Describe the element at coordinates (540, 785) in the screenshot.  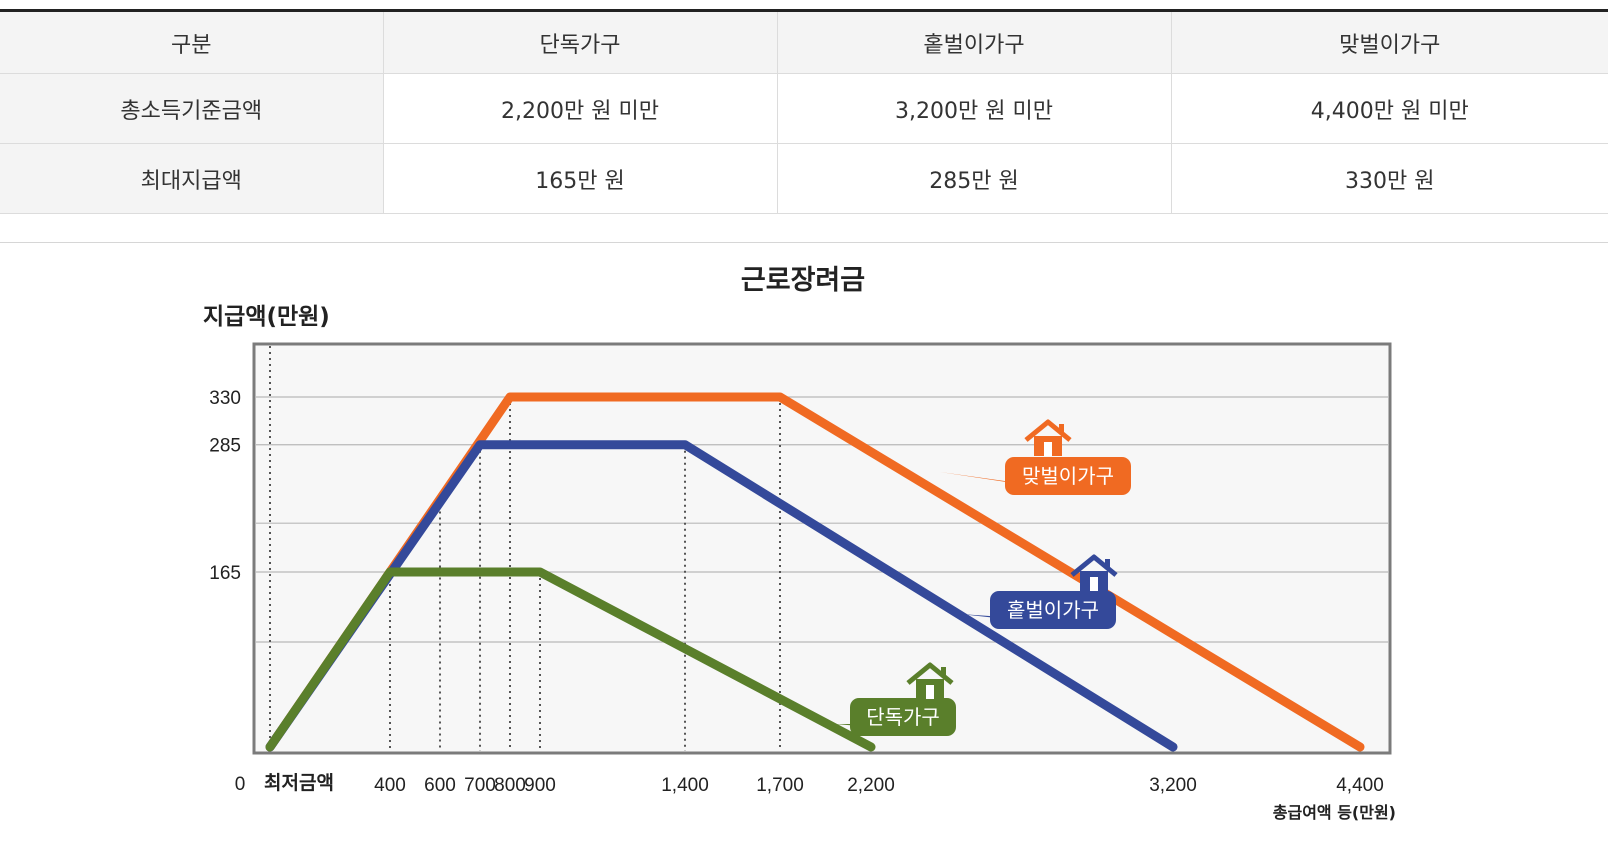
I see `x-tick-label: 900` at that location.